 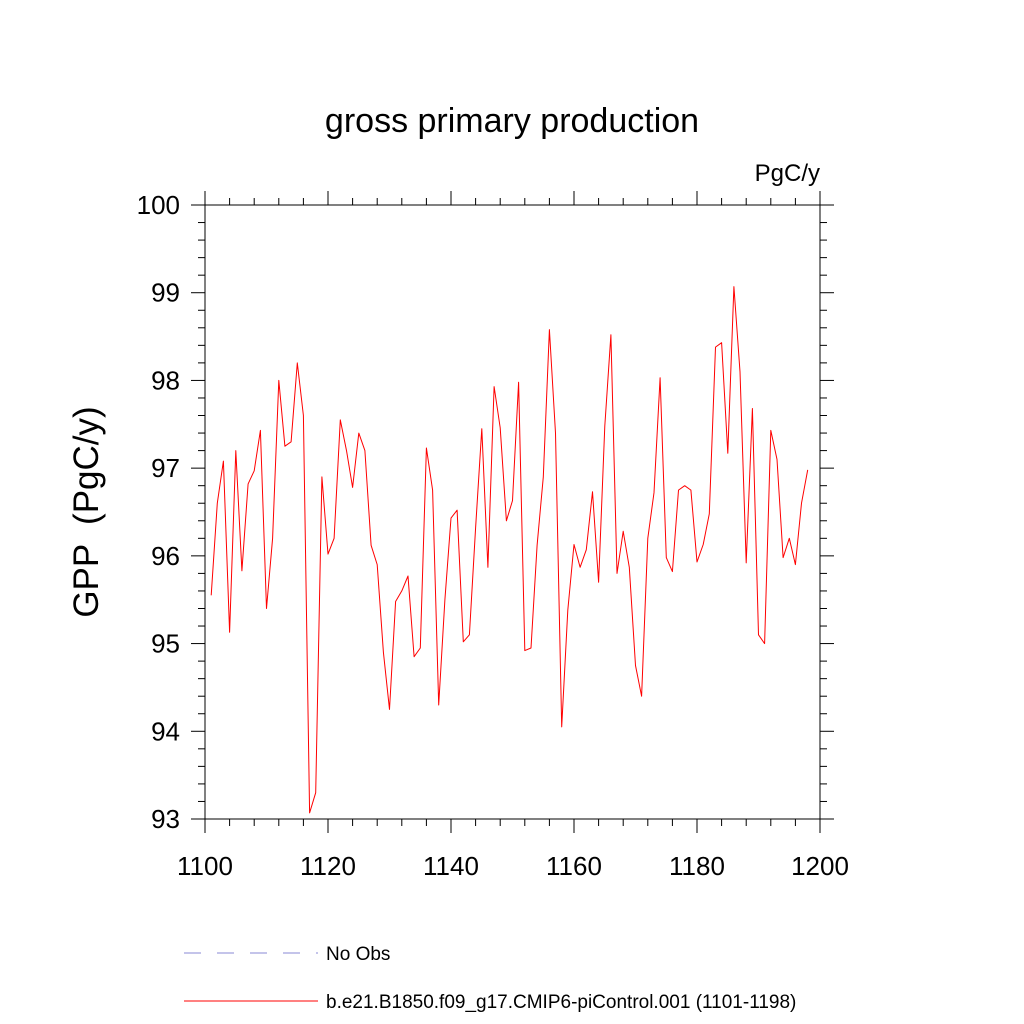 What do you see at coordinates (697, 866) in the screenshot?
I see `x-tick-label: 1180` at bounding box center [697, 866].